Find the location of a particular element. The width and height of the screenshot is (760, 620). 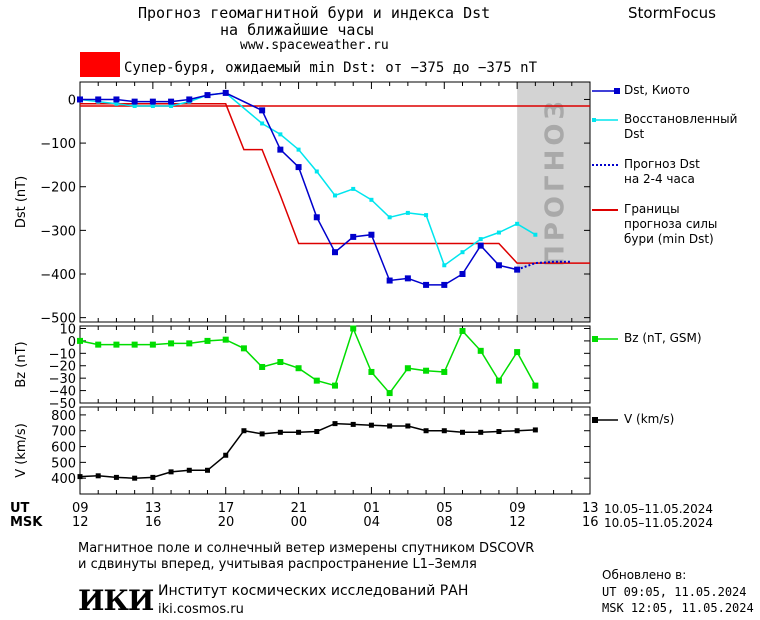

bz-line is located at coordinates (308, 360).